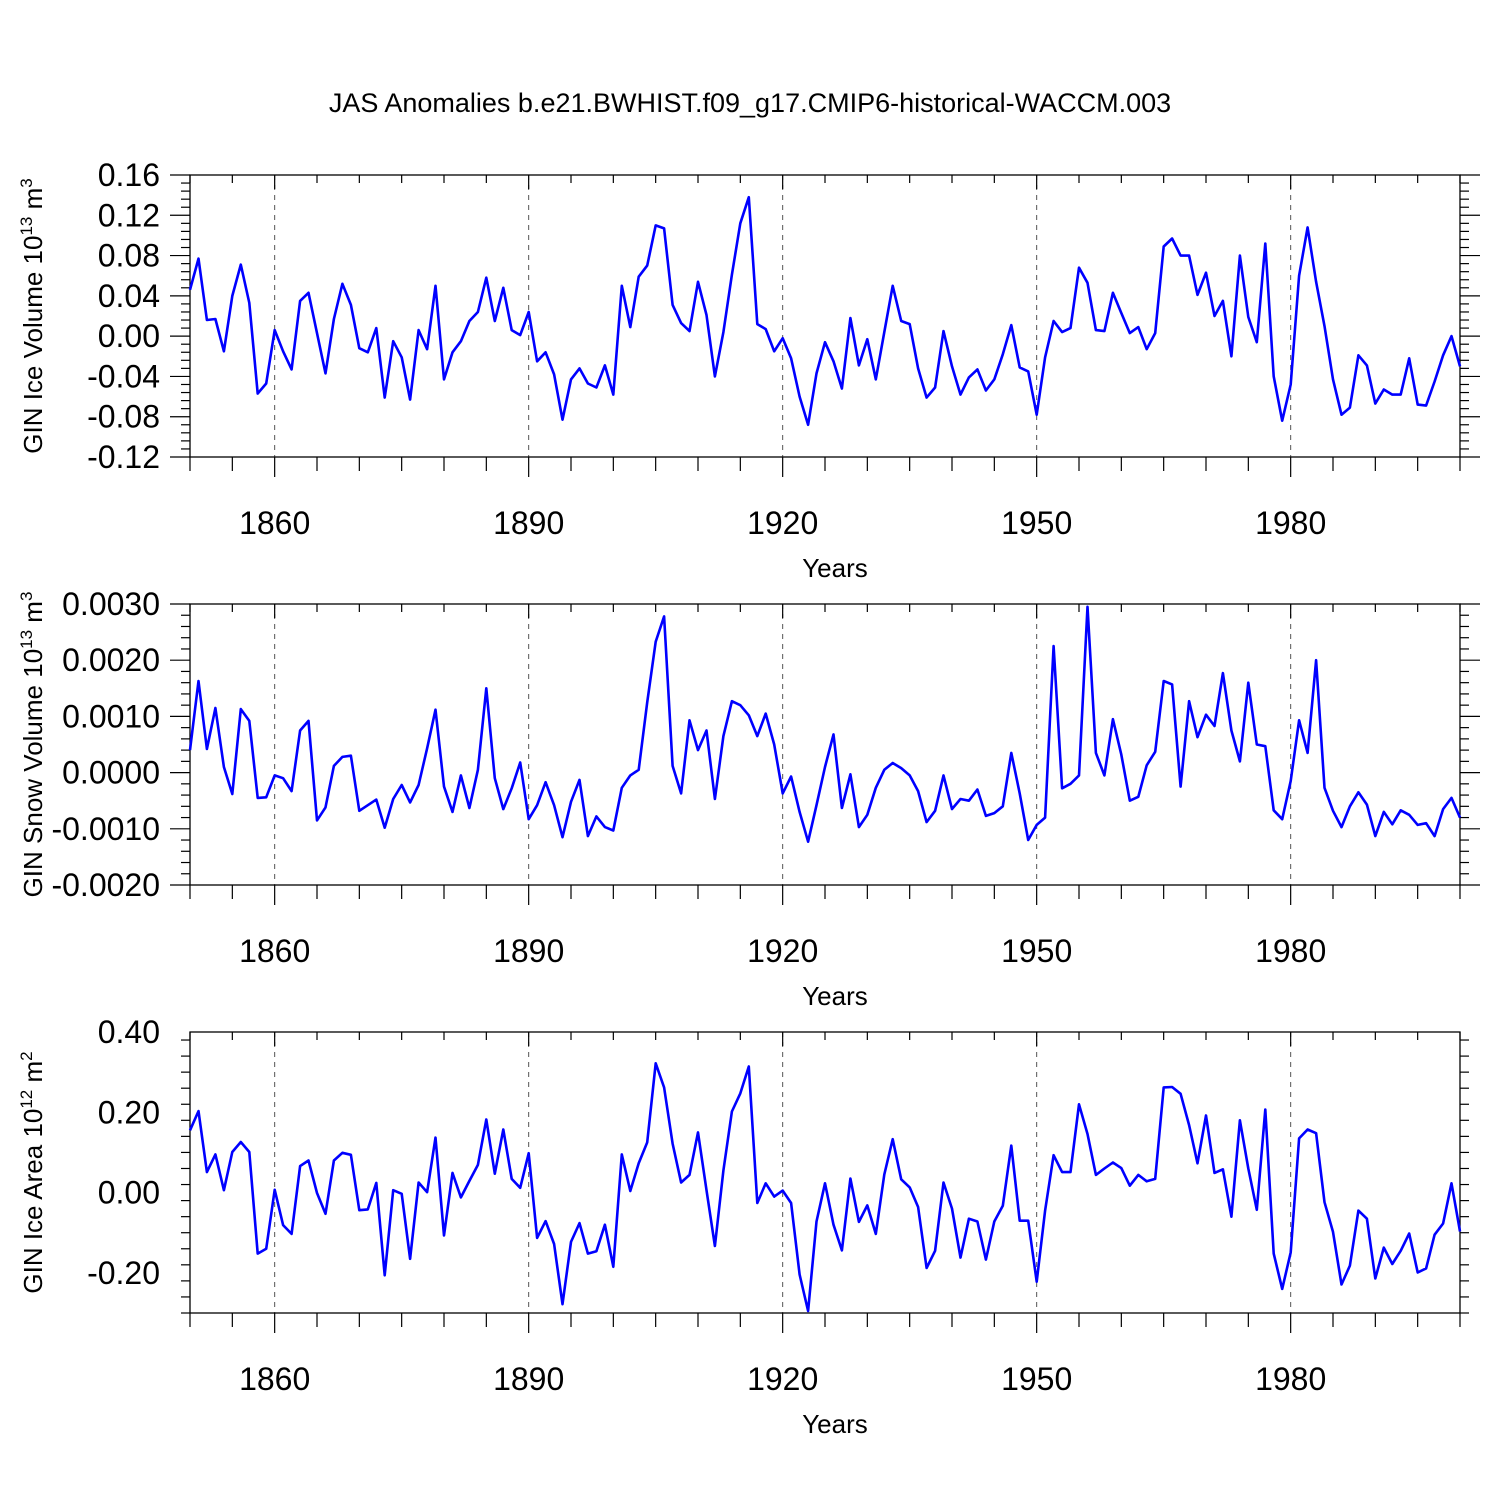 This screenshot has width=1500, height=1500. Describe the element at coordinates (105, 885) in the screenshot. I see `y-tick-label: -0.0020` at that location.